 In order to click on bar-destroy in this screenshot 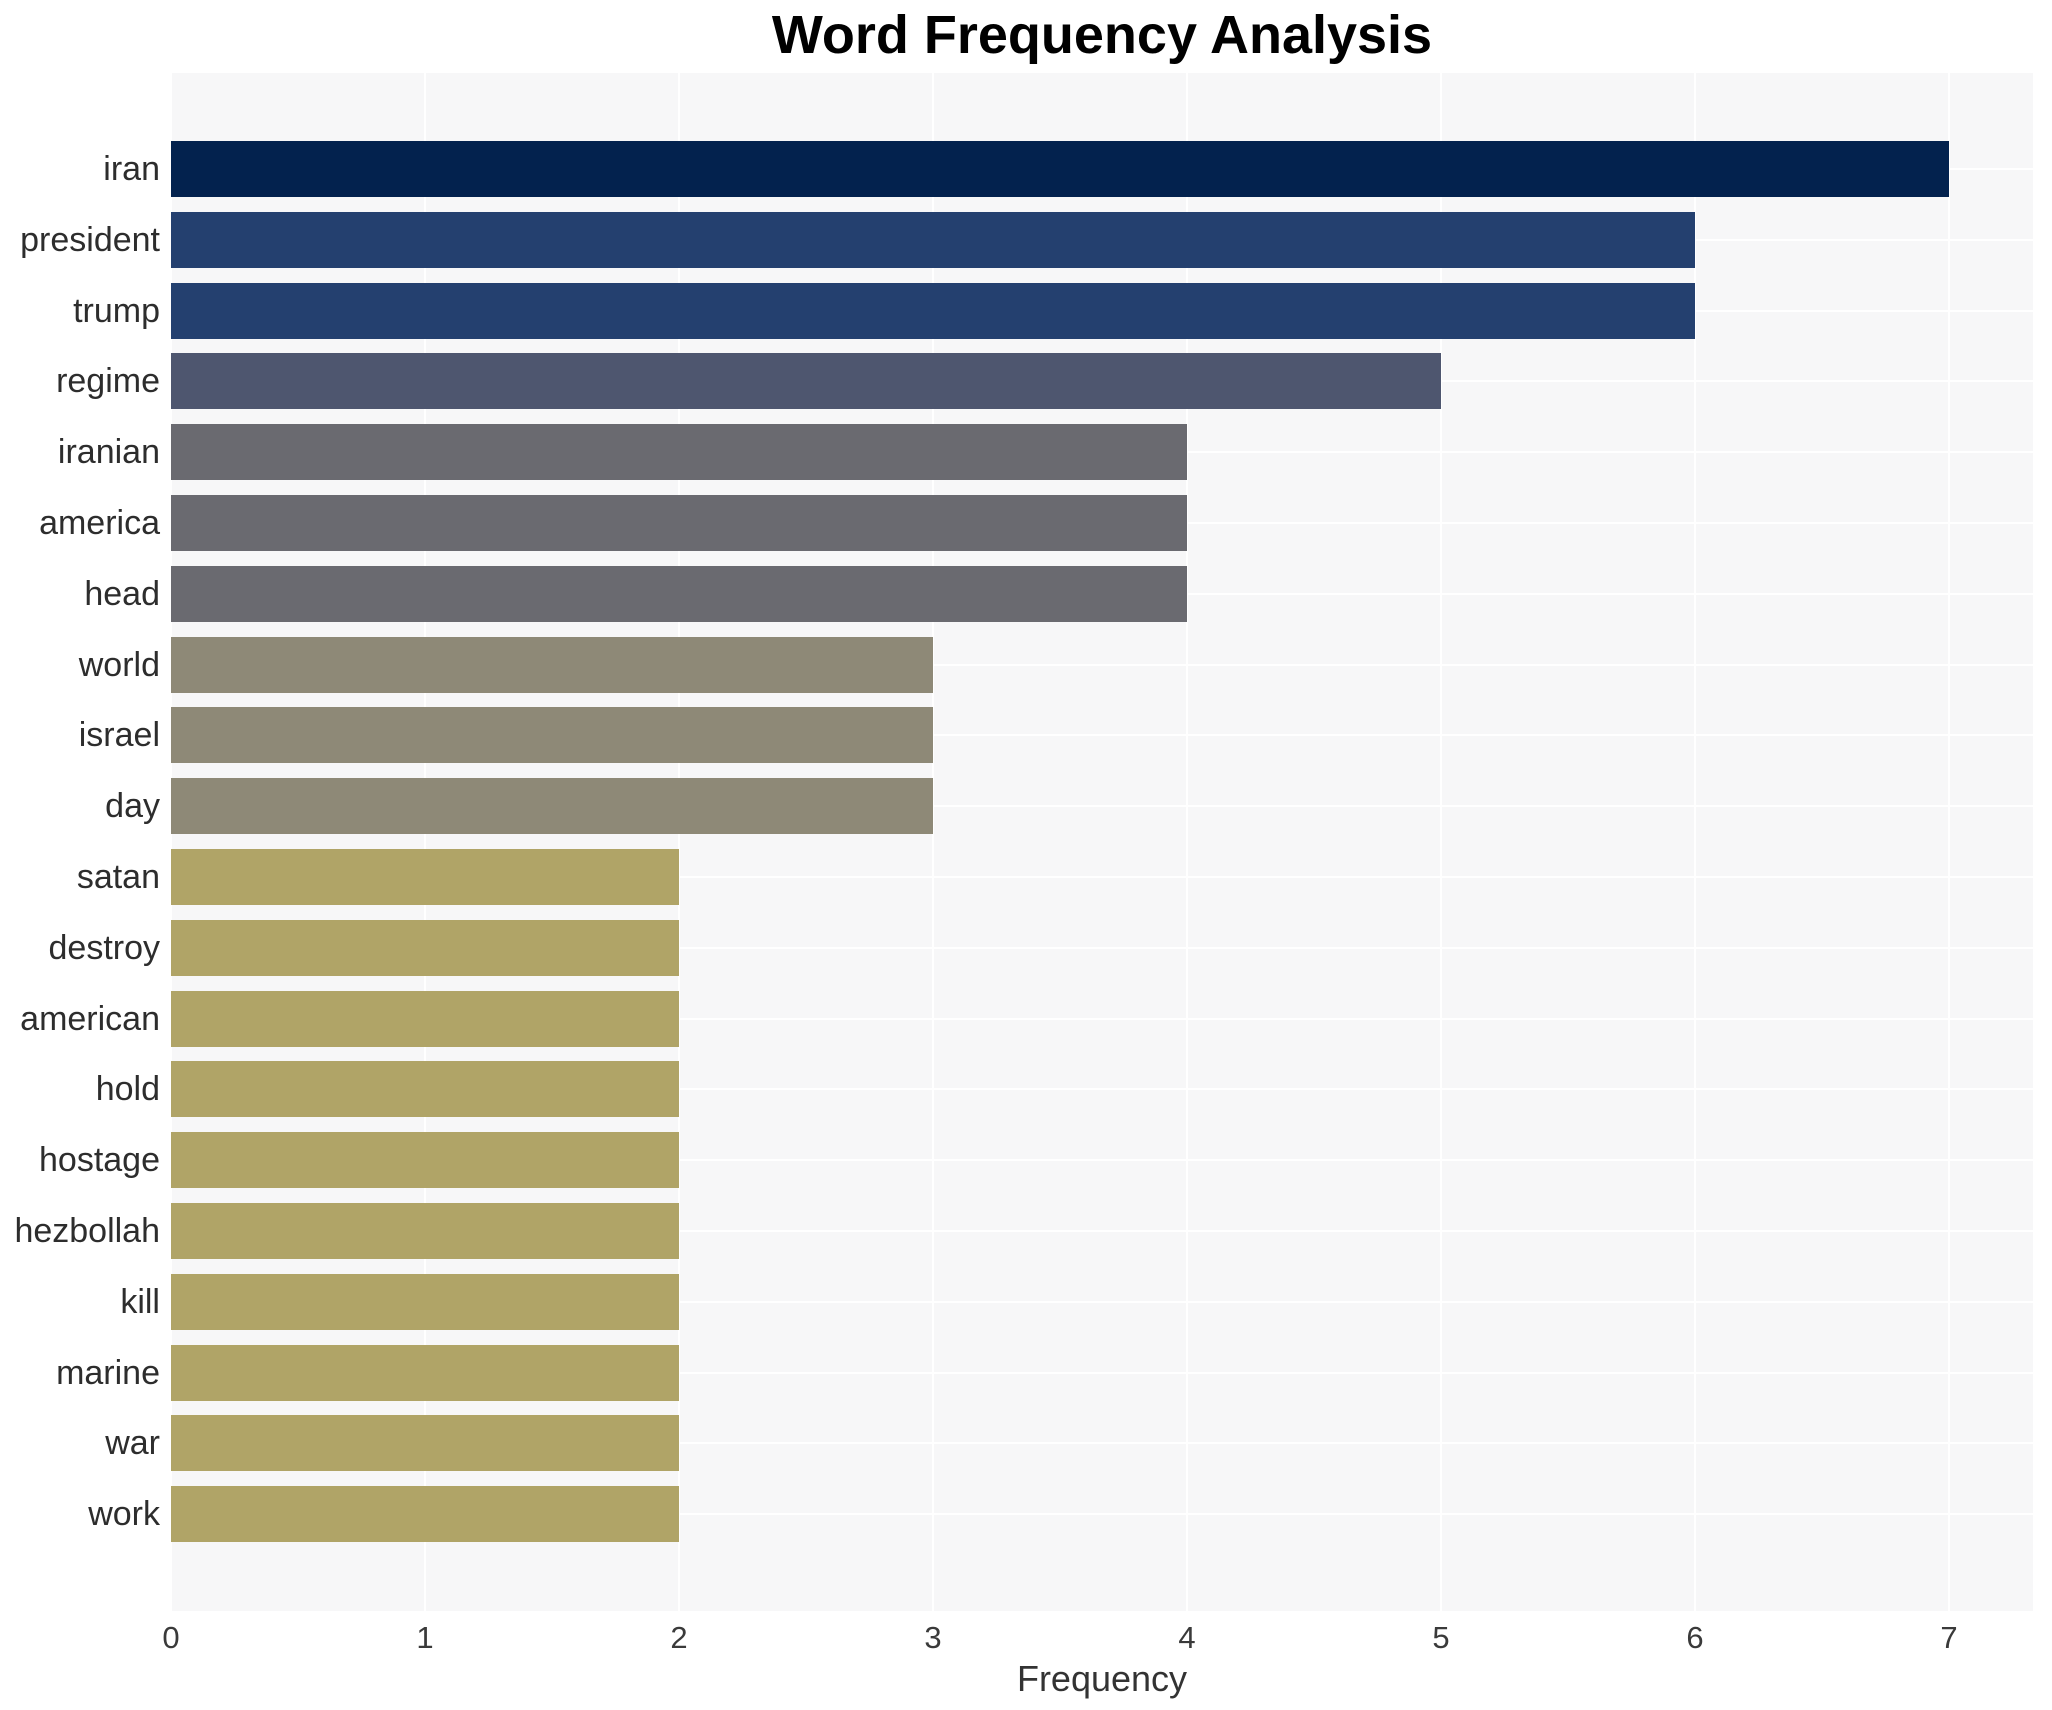, I will do `click(425, 947)`.